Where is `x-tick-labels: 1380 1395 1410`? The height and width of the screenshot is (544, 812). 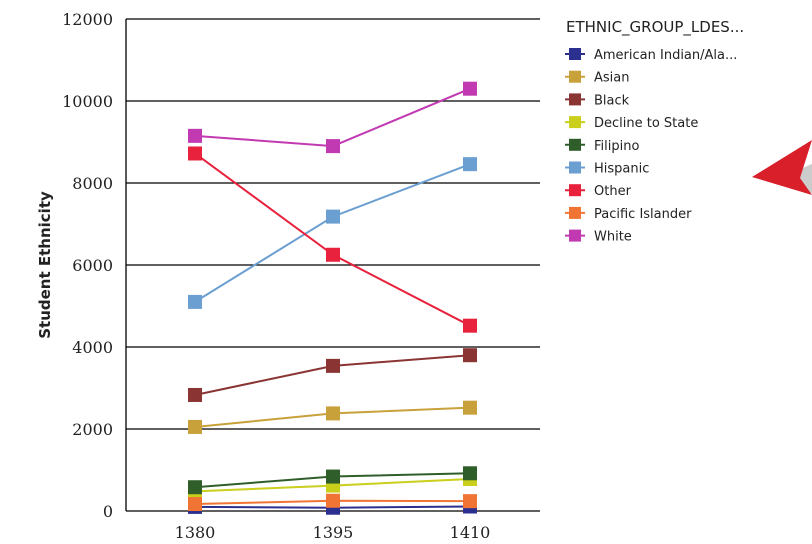 x-tick-labels: 1380 1395 1410 is located at coordinates (333, 532).